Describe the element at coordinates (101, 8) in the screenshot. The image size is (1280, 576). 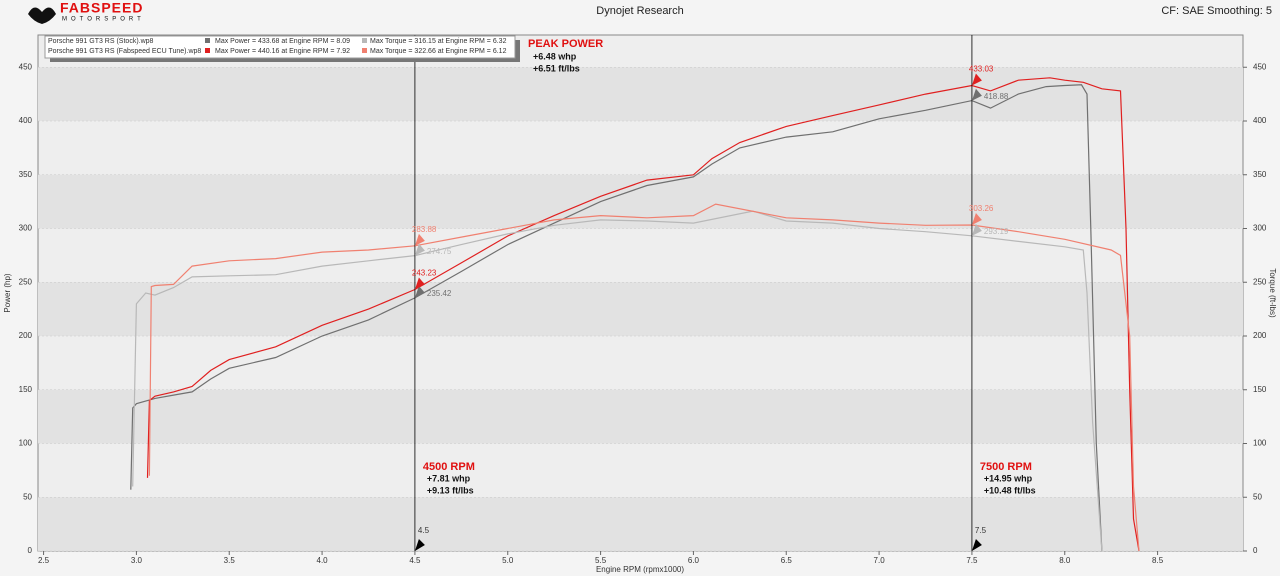
I see `logo: FABSPEED` at that location.